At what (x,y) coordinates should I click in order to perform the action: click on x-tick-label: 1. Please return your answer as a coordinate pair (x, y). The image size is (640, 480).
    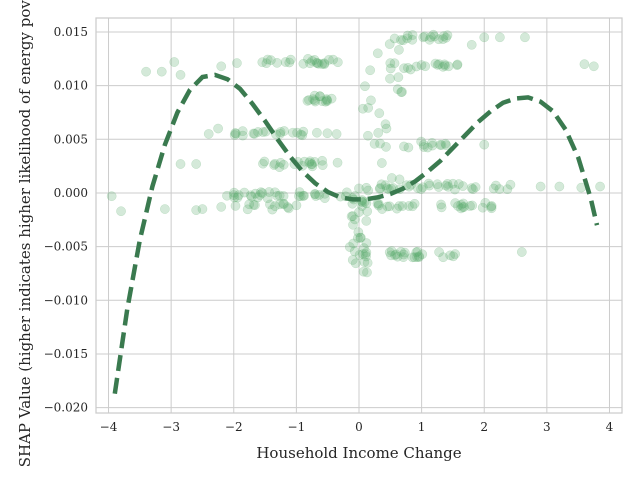
    Looking at the image, I should click on (422, 427).